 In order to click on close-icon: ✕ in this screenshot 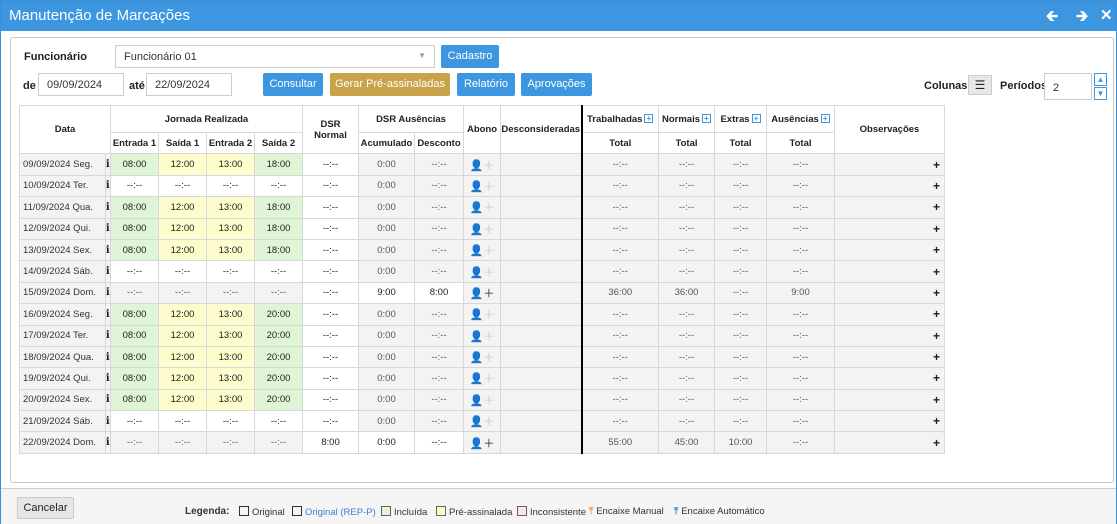, I will do `click(1106, 15)`.